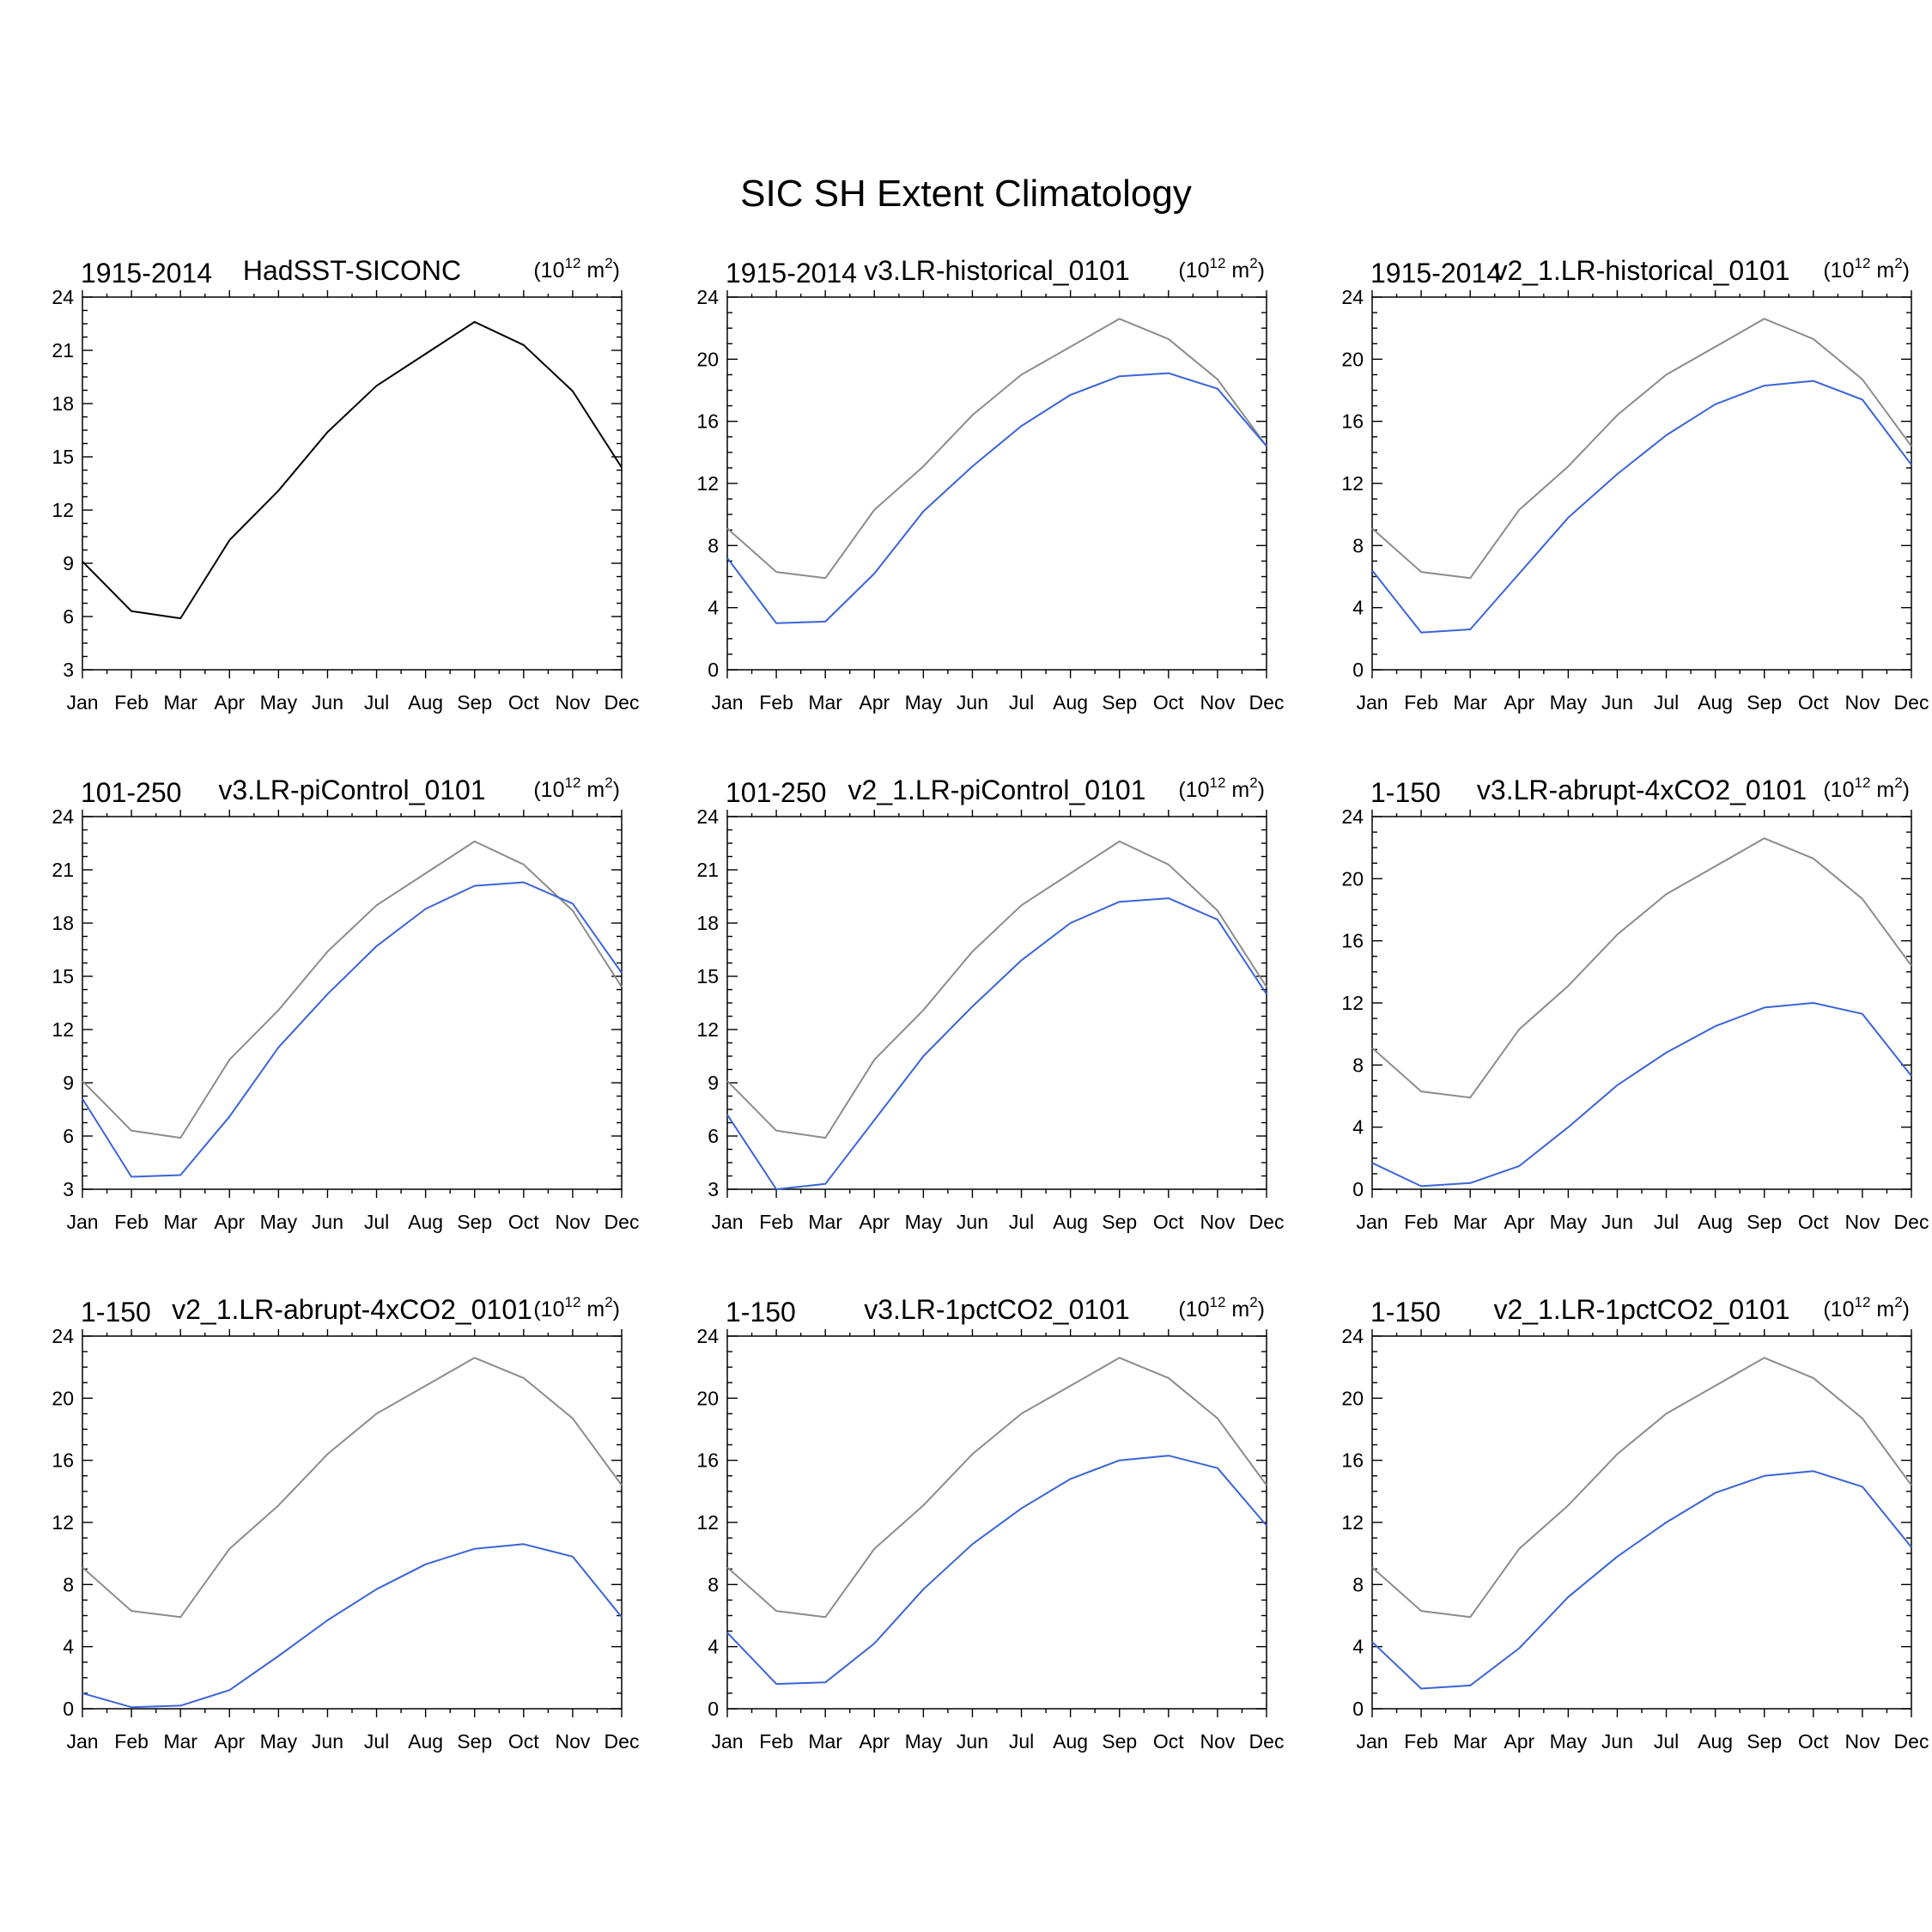  I want to click on panel-case-label: v2_1.LR-historical_0101, so click(1641, 270).